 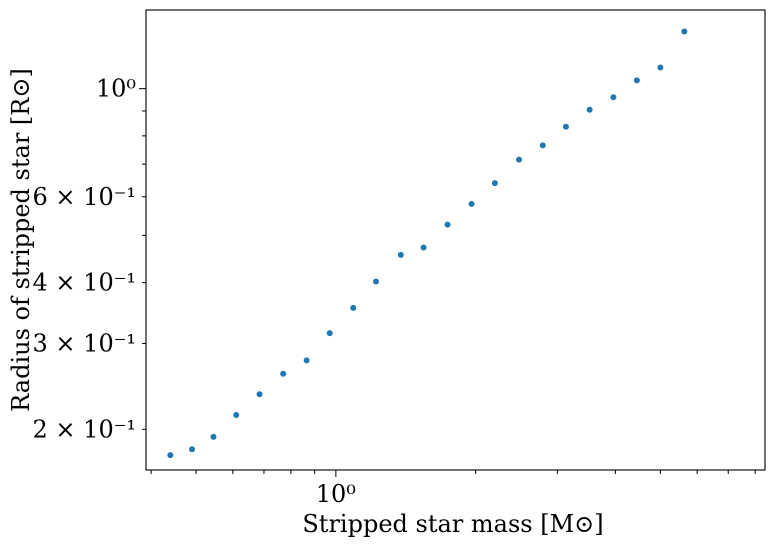 I want to click on y-tick-label: 2 × 10⁻¹, so click(x=84, y=429).